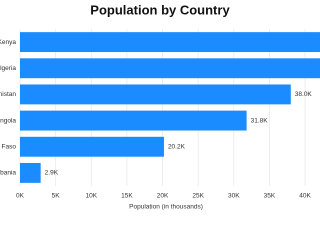  What do you see at coordinates (234, 196) in the screenshot?
I see `x-tick-label: 30K` at bounding box center [234, 196].